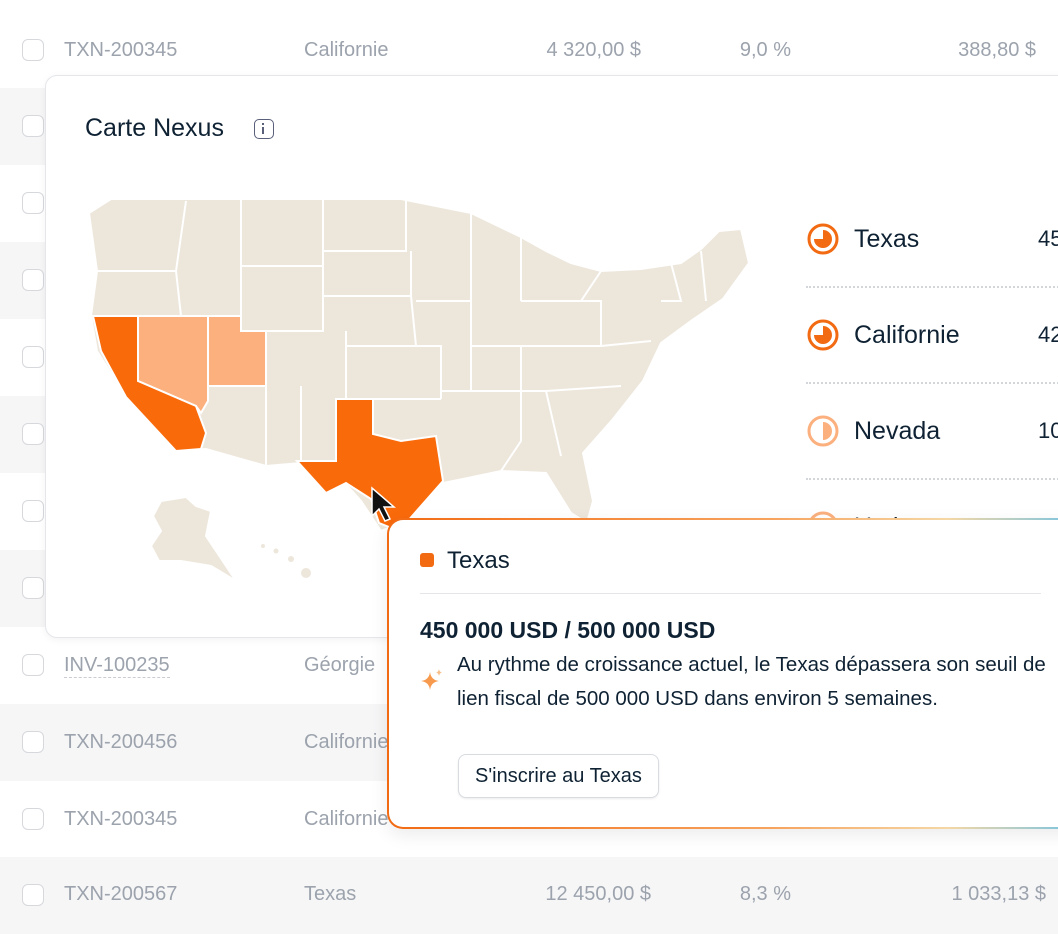  Describe the element at coordinates (932, 367) in the screenshot. I see `legend-item: Californie 42` at that location.